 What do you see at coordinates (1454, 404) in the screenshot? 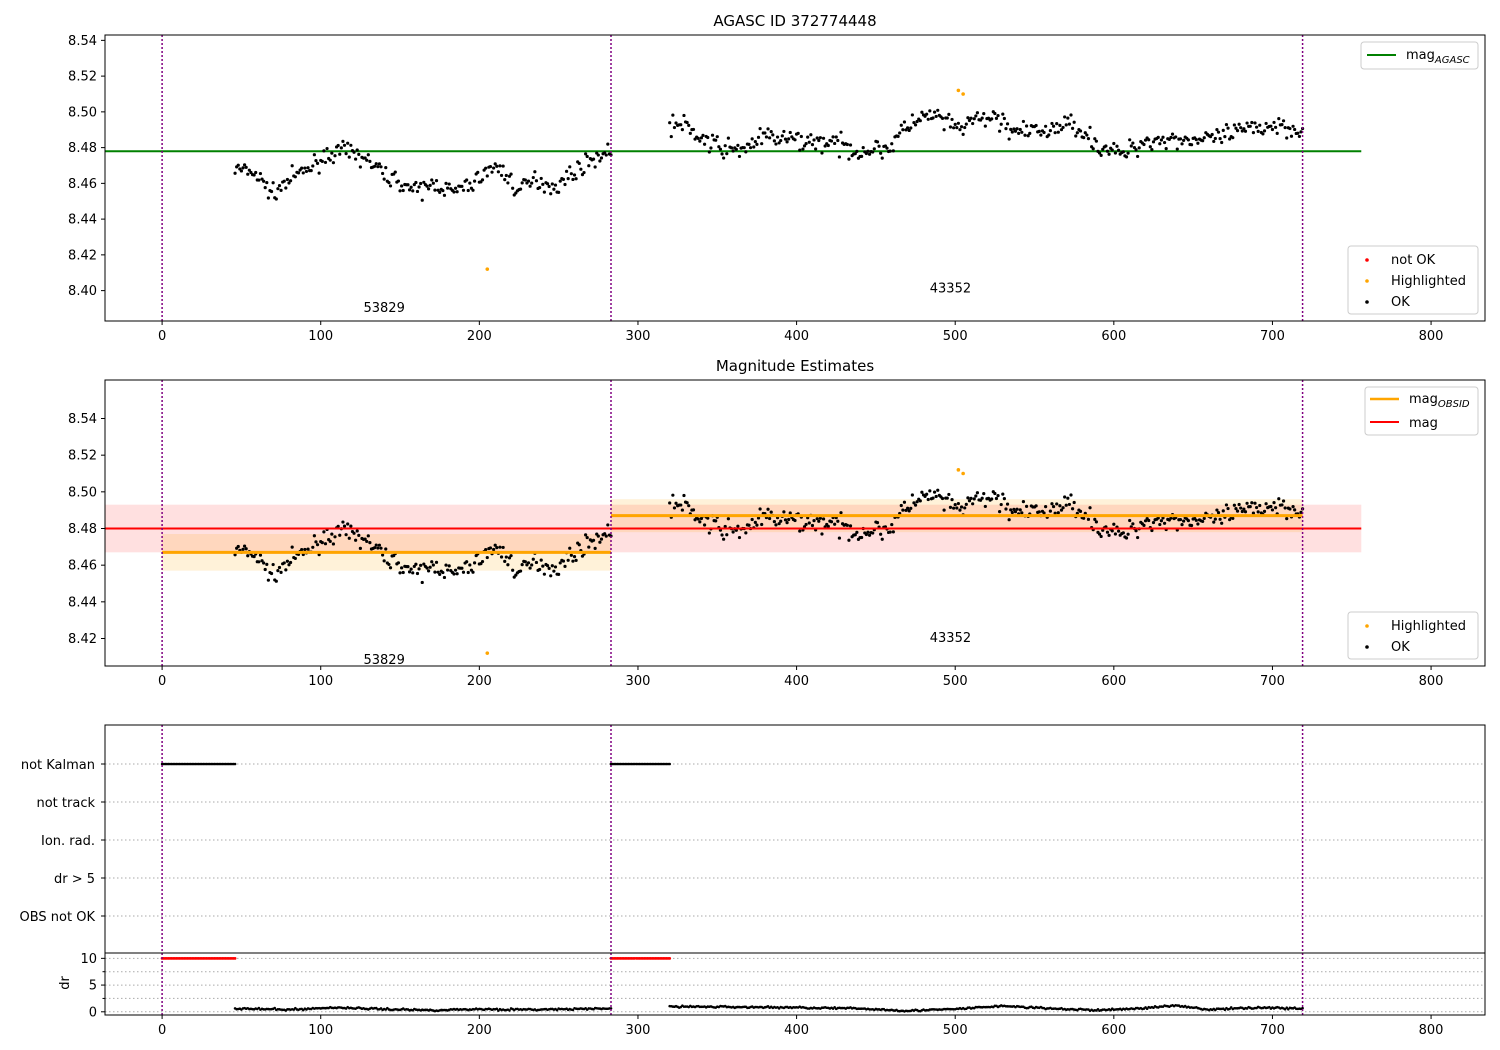
I see `legend-subscript: OBSID` at bounding box center [1454, 404].